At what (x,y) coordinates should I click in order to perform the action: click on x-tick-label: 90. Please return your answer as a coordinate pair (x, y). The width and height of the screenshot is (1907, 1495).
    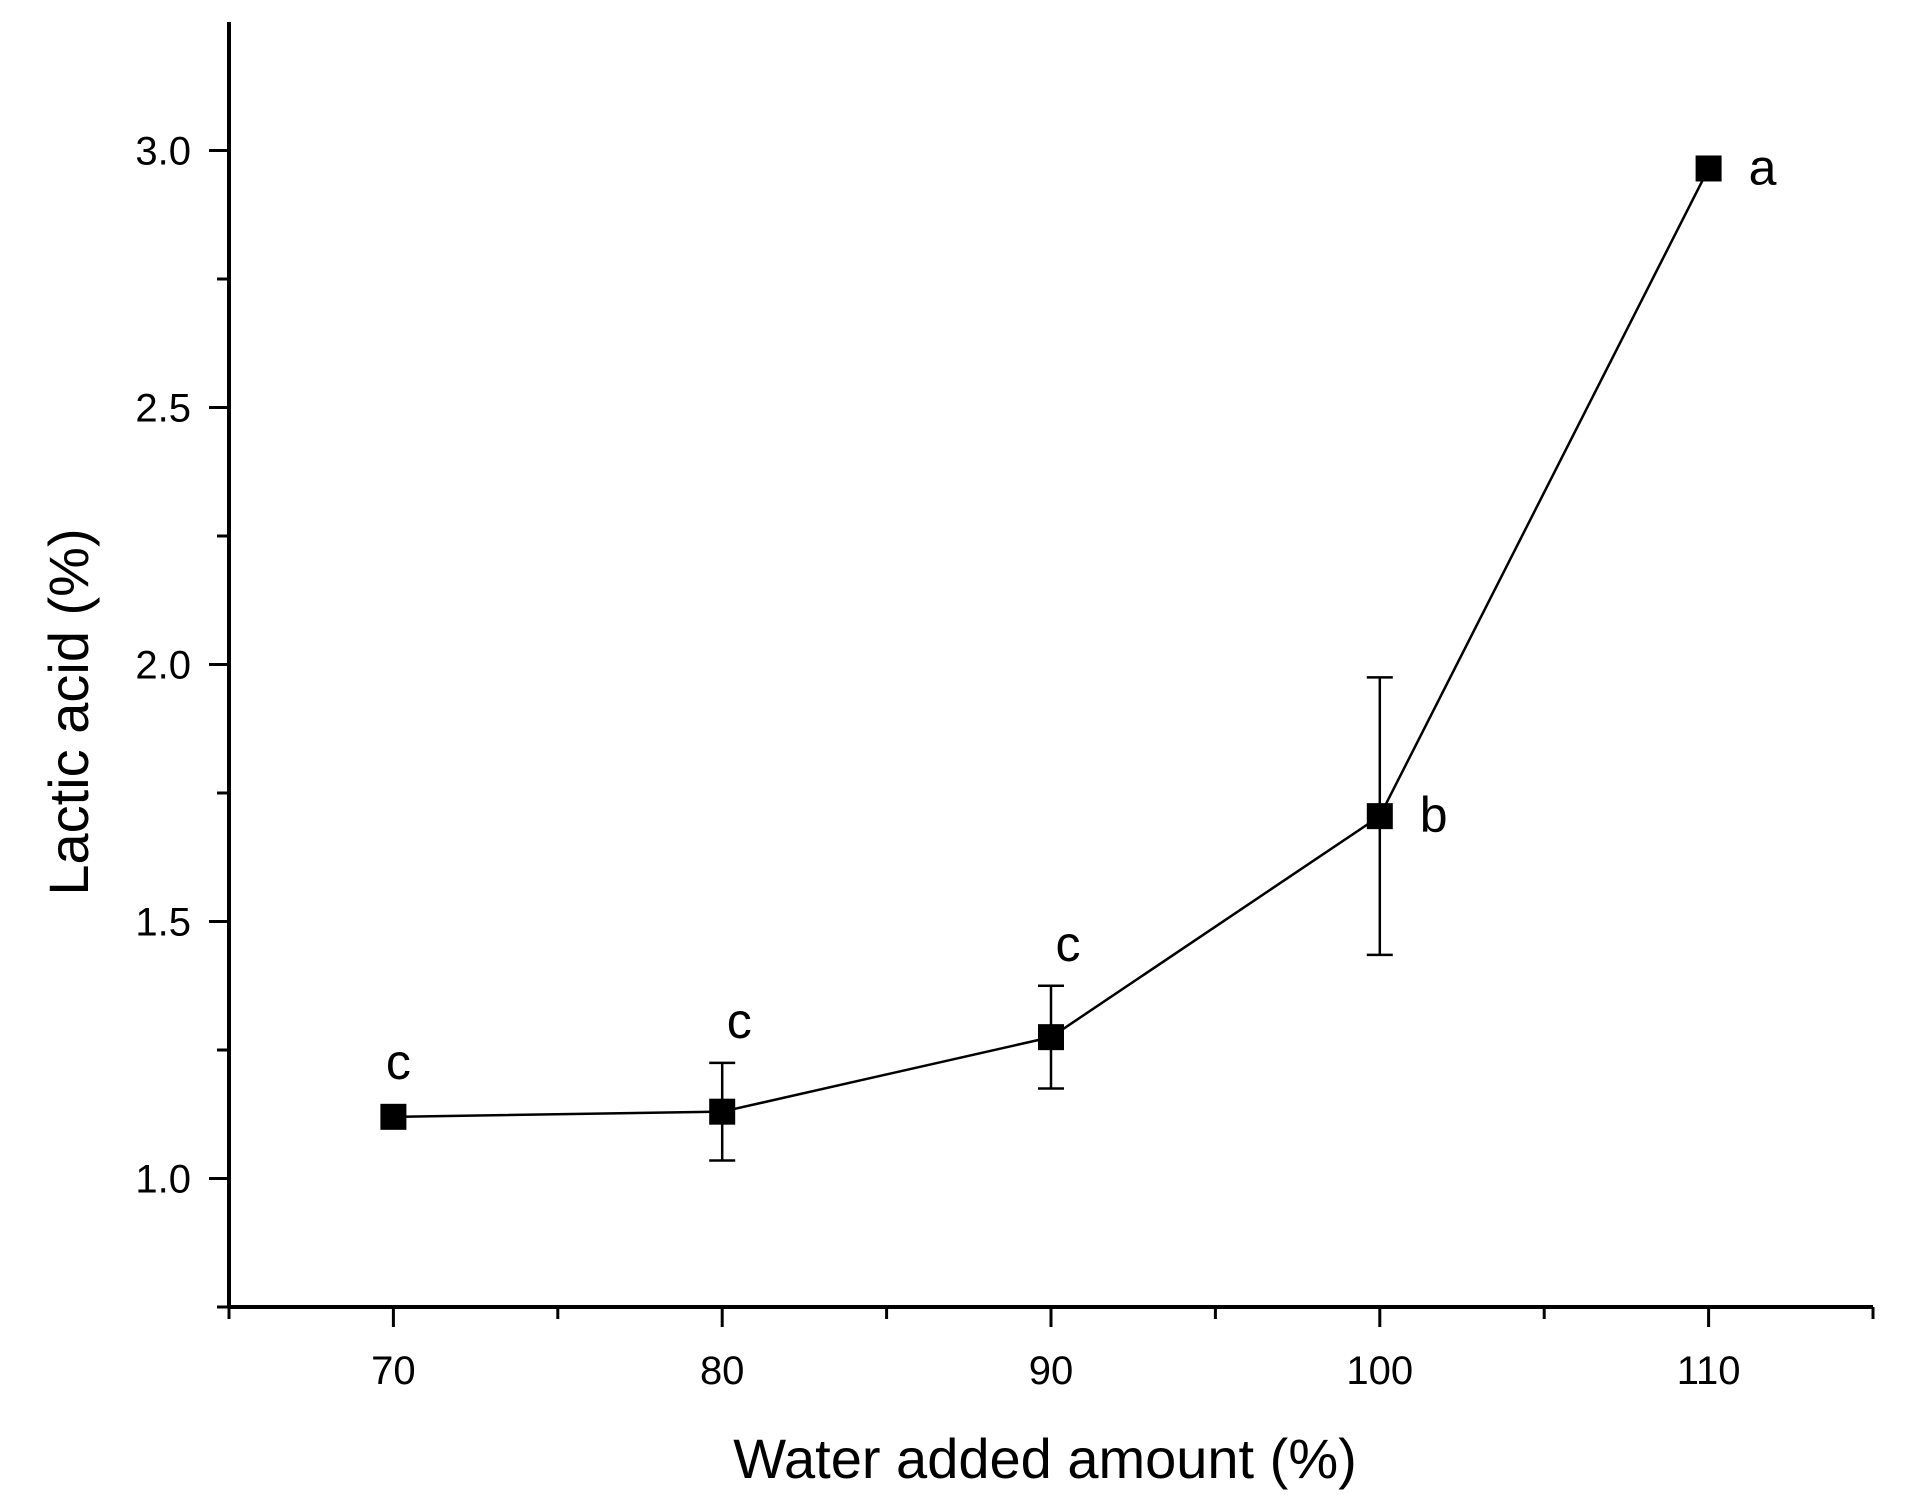
    Looking at the image, I should click on (1051, 1371).